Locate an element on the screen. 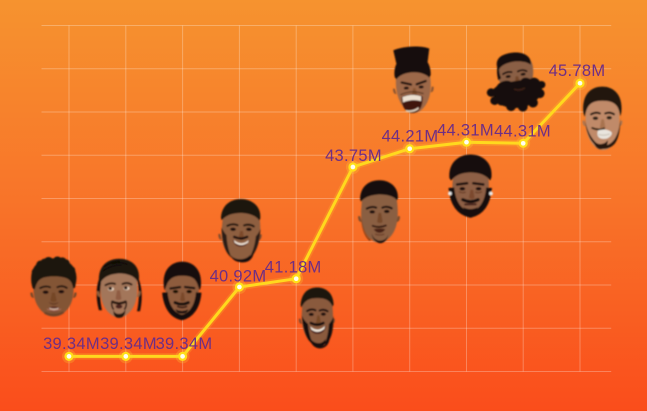 This screenshot has width=647, height=411. svg-text: 44.21M is located at coordinates (410, 137).